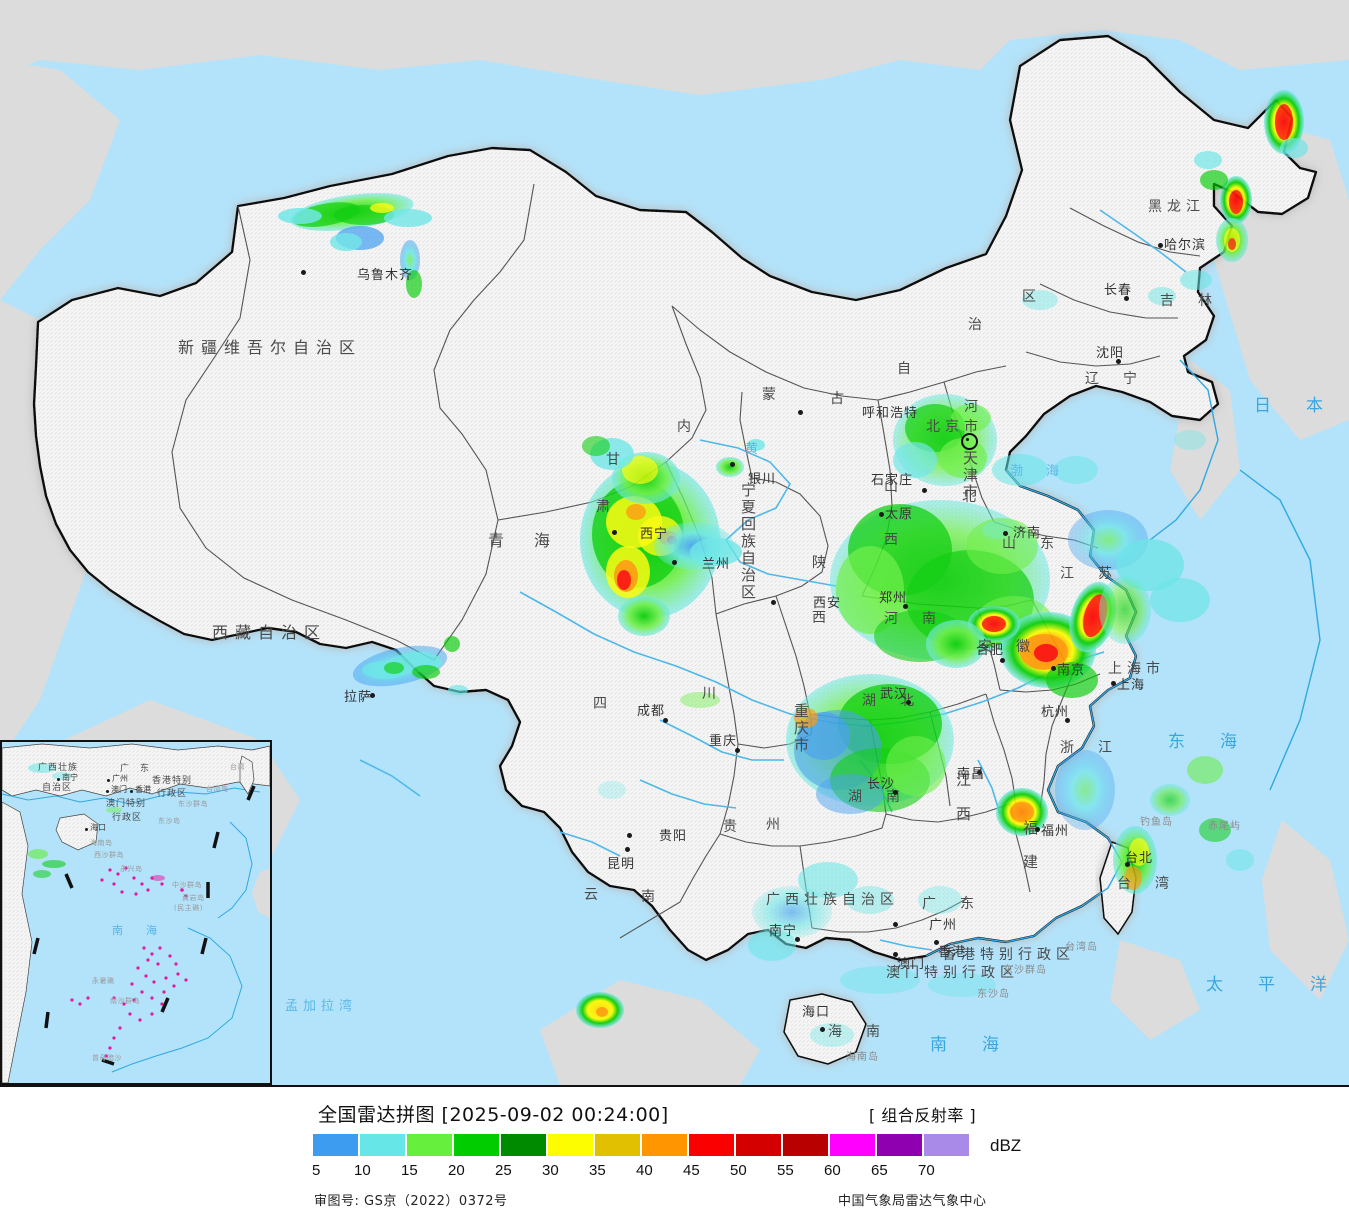 The image size is (1349, 1208). Describe the element at coordinates (912, 1201) in the screenshot. I see `organization-credit: 中国气象局雷达气象中心` at that location.